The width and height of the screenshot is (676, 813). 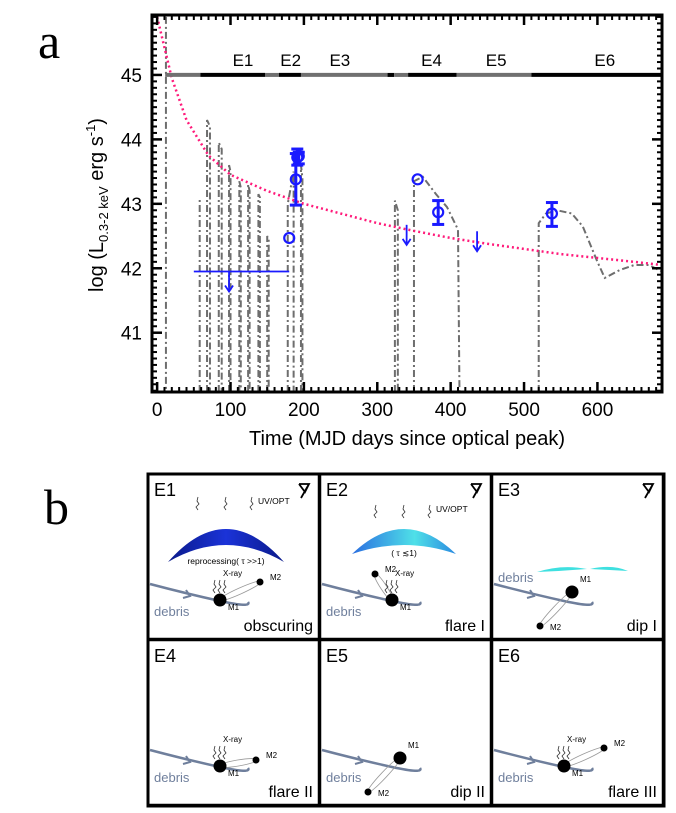 I want to click on x-tick-label-400: 400, so click(x=451, y=410).